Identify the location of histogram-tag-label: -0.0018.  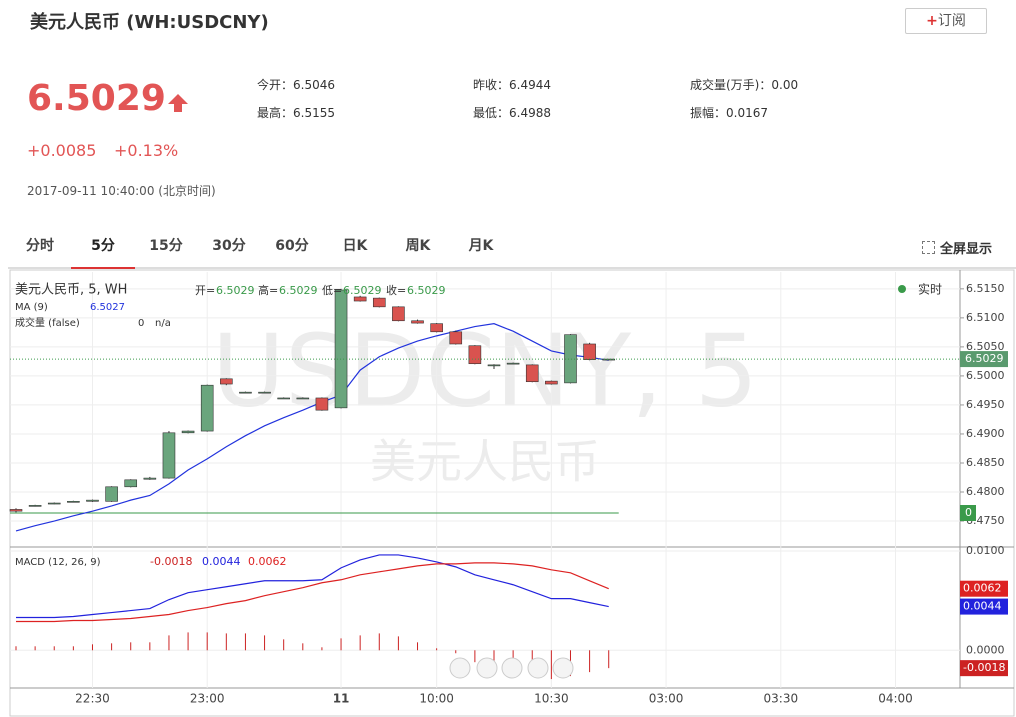
(984, 667).